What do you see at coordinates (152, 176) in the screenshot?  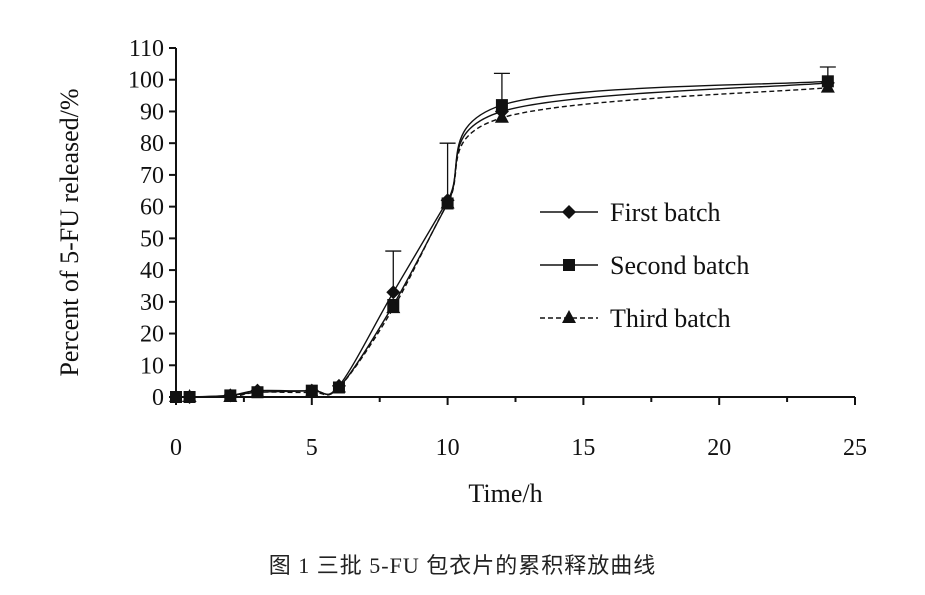 I see `y-tick-label: 70` at bounding box center [152, 176].